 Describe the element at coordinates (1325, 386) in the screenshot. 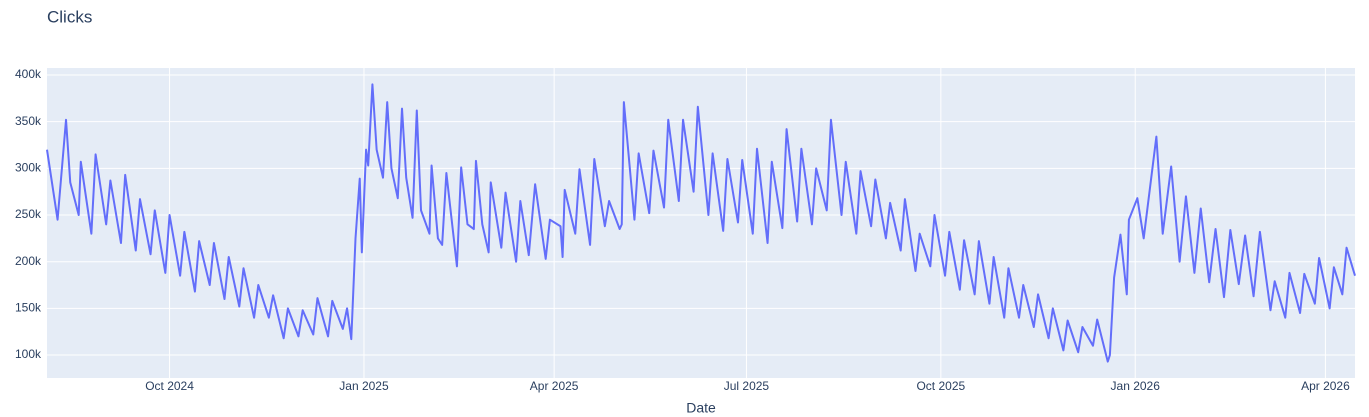

I see `x-tick-label: Apr 2026` at that location.